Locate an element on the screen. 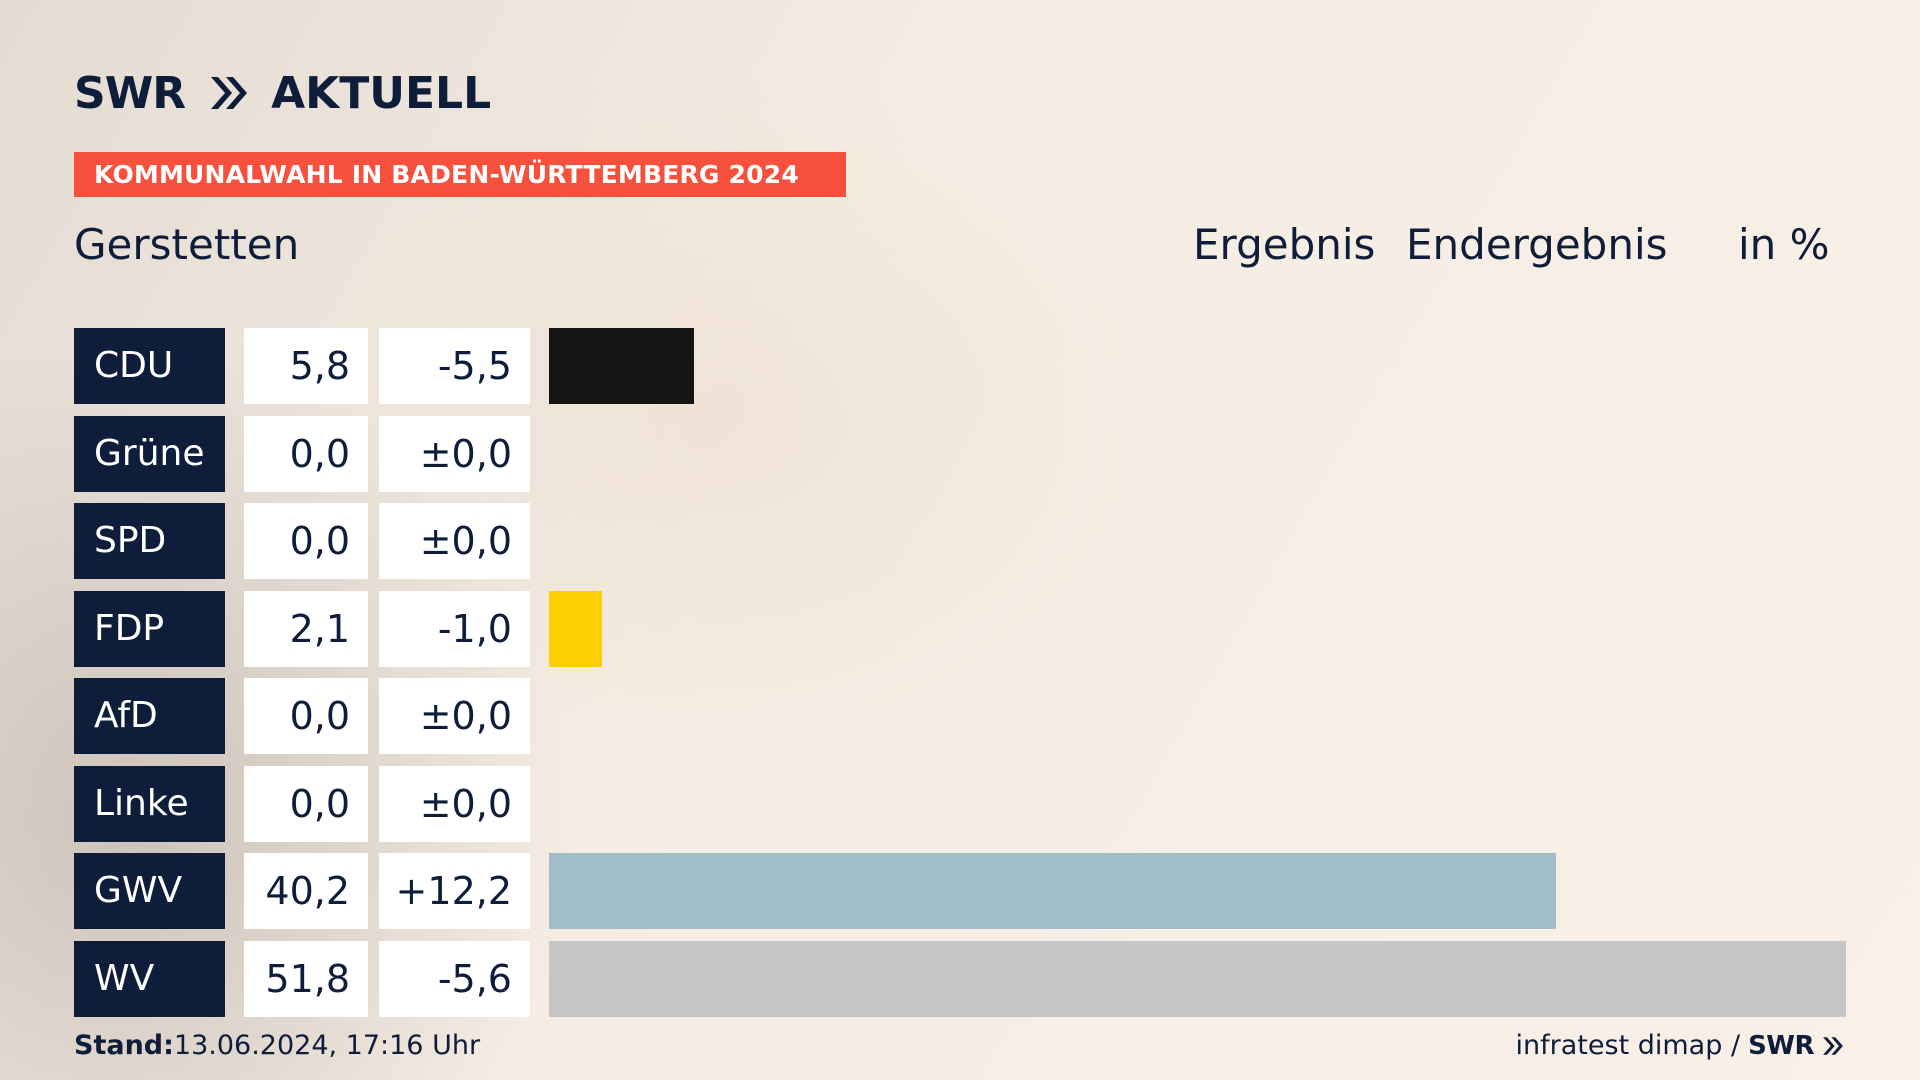 The image size is (1920, 1080). header-ergebnis: Ergebnis is located at coordinates (1284, 244).